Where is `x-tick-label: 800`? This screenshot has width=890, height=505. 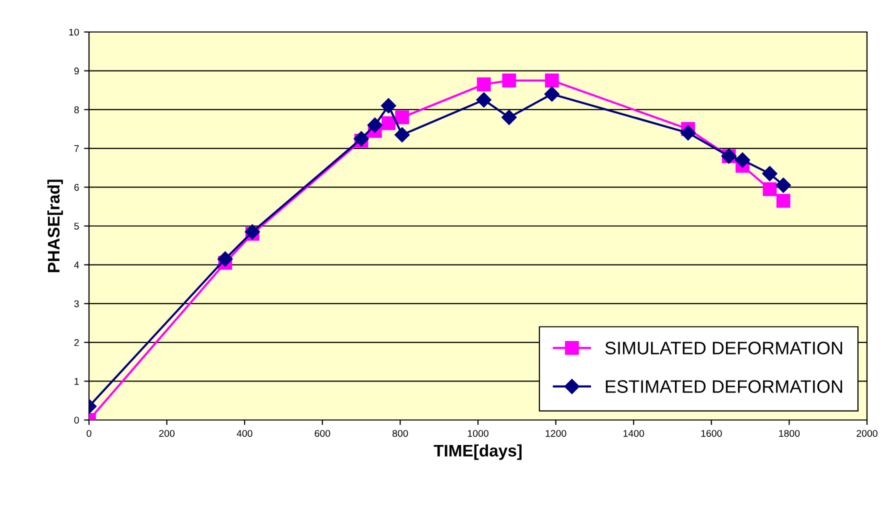 x-tick-label: 800 is located at coordinates (400, 433).